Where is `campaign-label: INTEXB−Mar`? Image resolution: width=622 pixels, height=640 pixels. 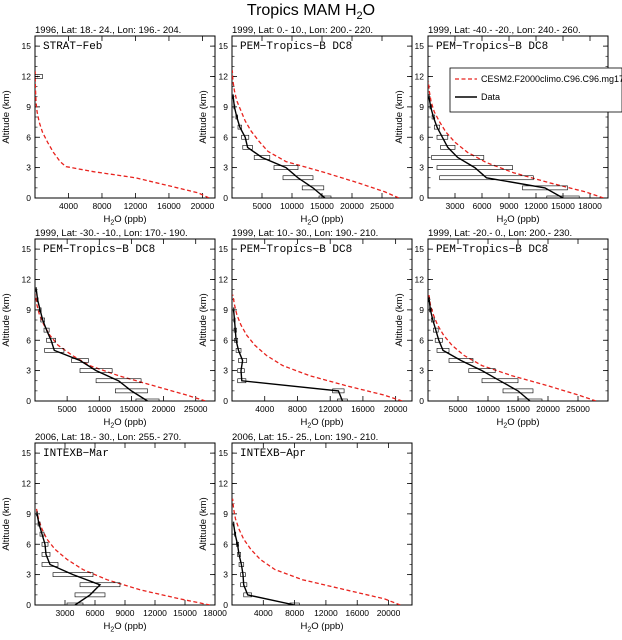 campaign-label: INTEXB−Mar is located at coordinates (76, 454).